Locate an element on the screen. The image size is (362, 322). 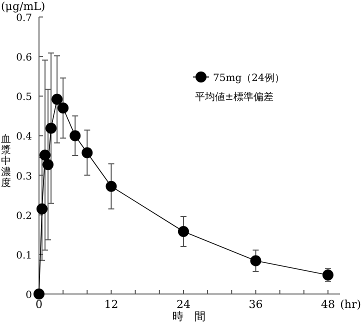
y-tick-label: 0.6 is located at coordinates (24, 58).